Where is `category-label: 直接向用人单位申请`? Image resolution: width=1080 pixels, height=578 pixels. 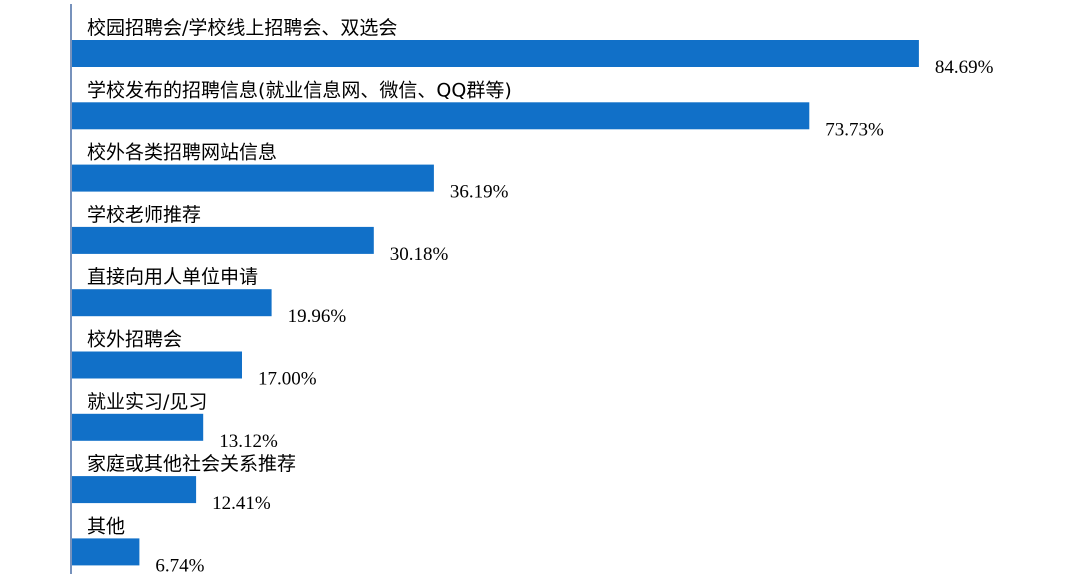 category-label: 直接向用人单位申请 is located at coordinates (172, 277).